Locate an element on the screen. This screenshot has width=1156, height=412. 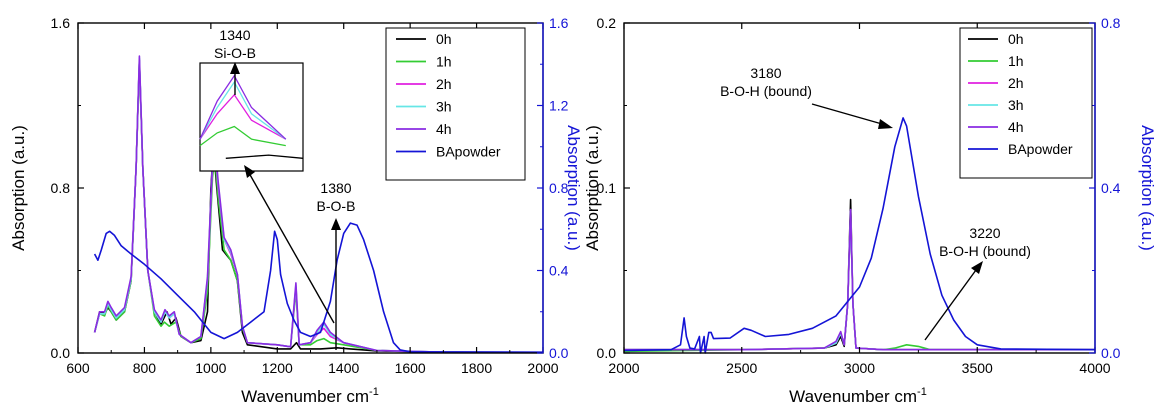
left-inset is located at coordinates (251, 117).